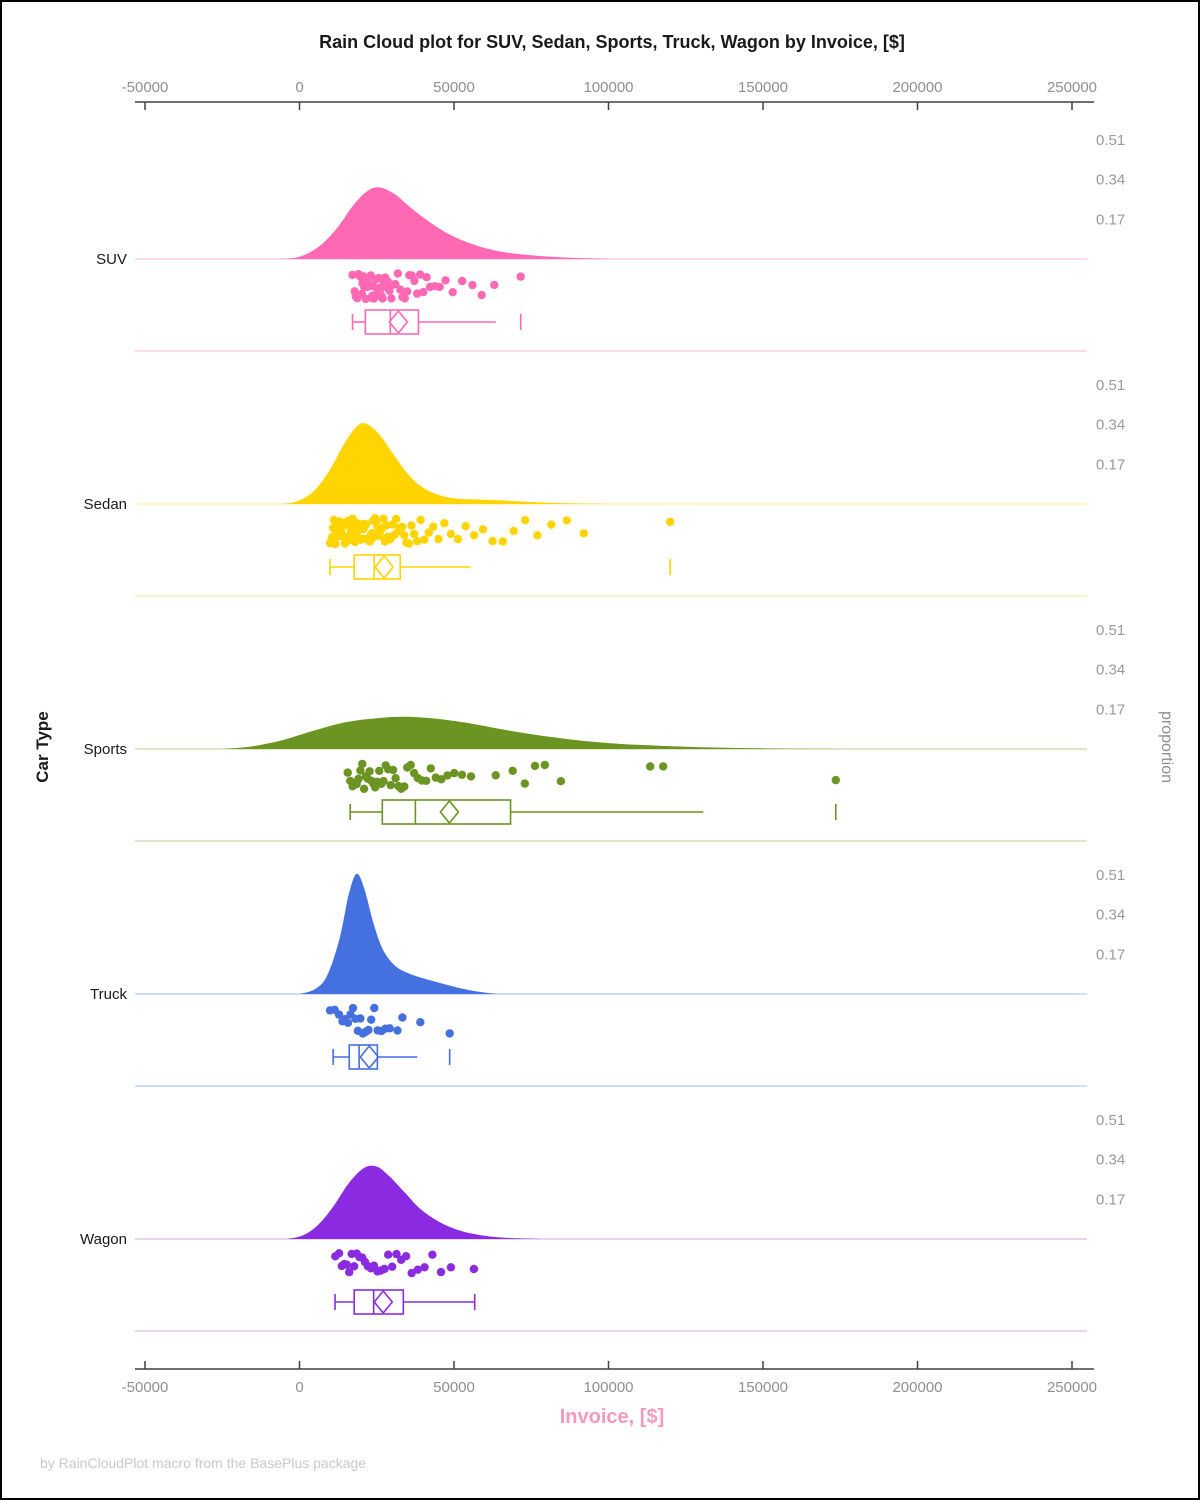 Image resolution: width=1200 pixels, height=1500 pixels. I want to click on category-label: Wagon, so click(103, 1239).